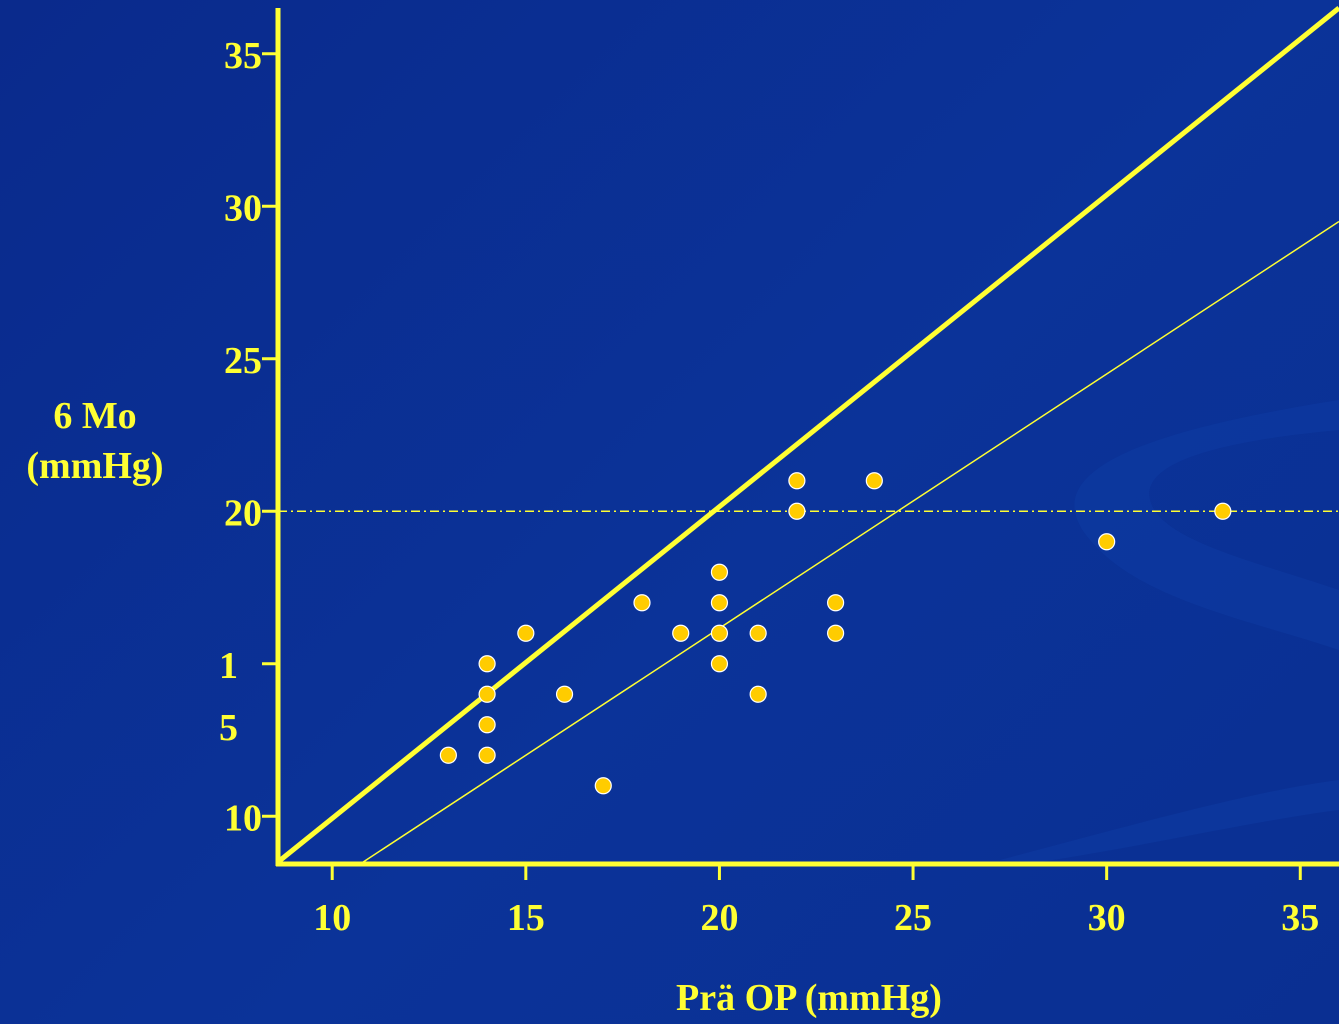  I want to click on y-tick-label: 35, so click(243, 56).